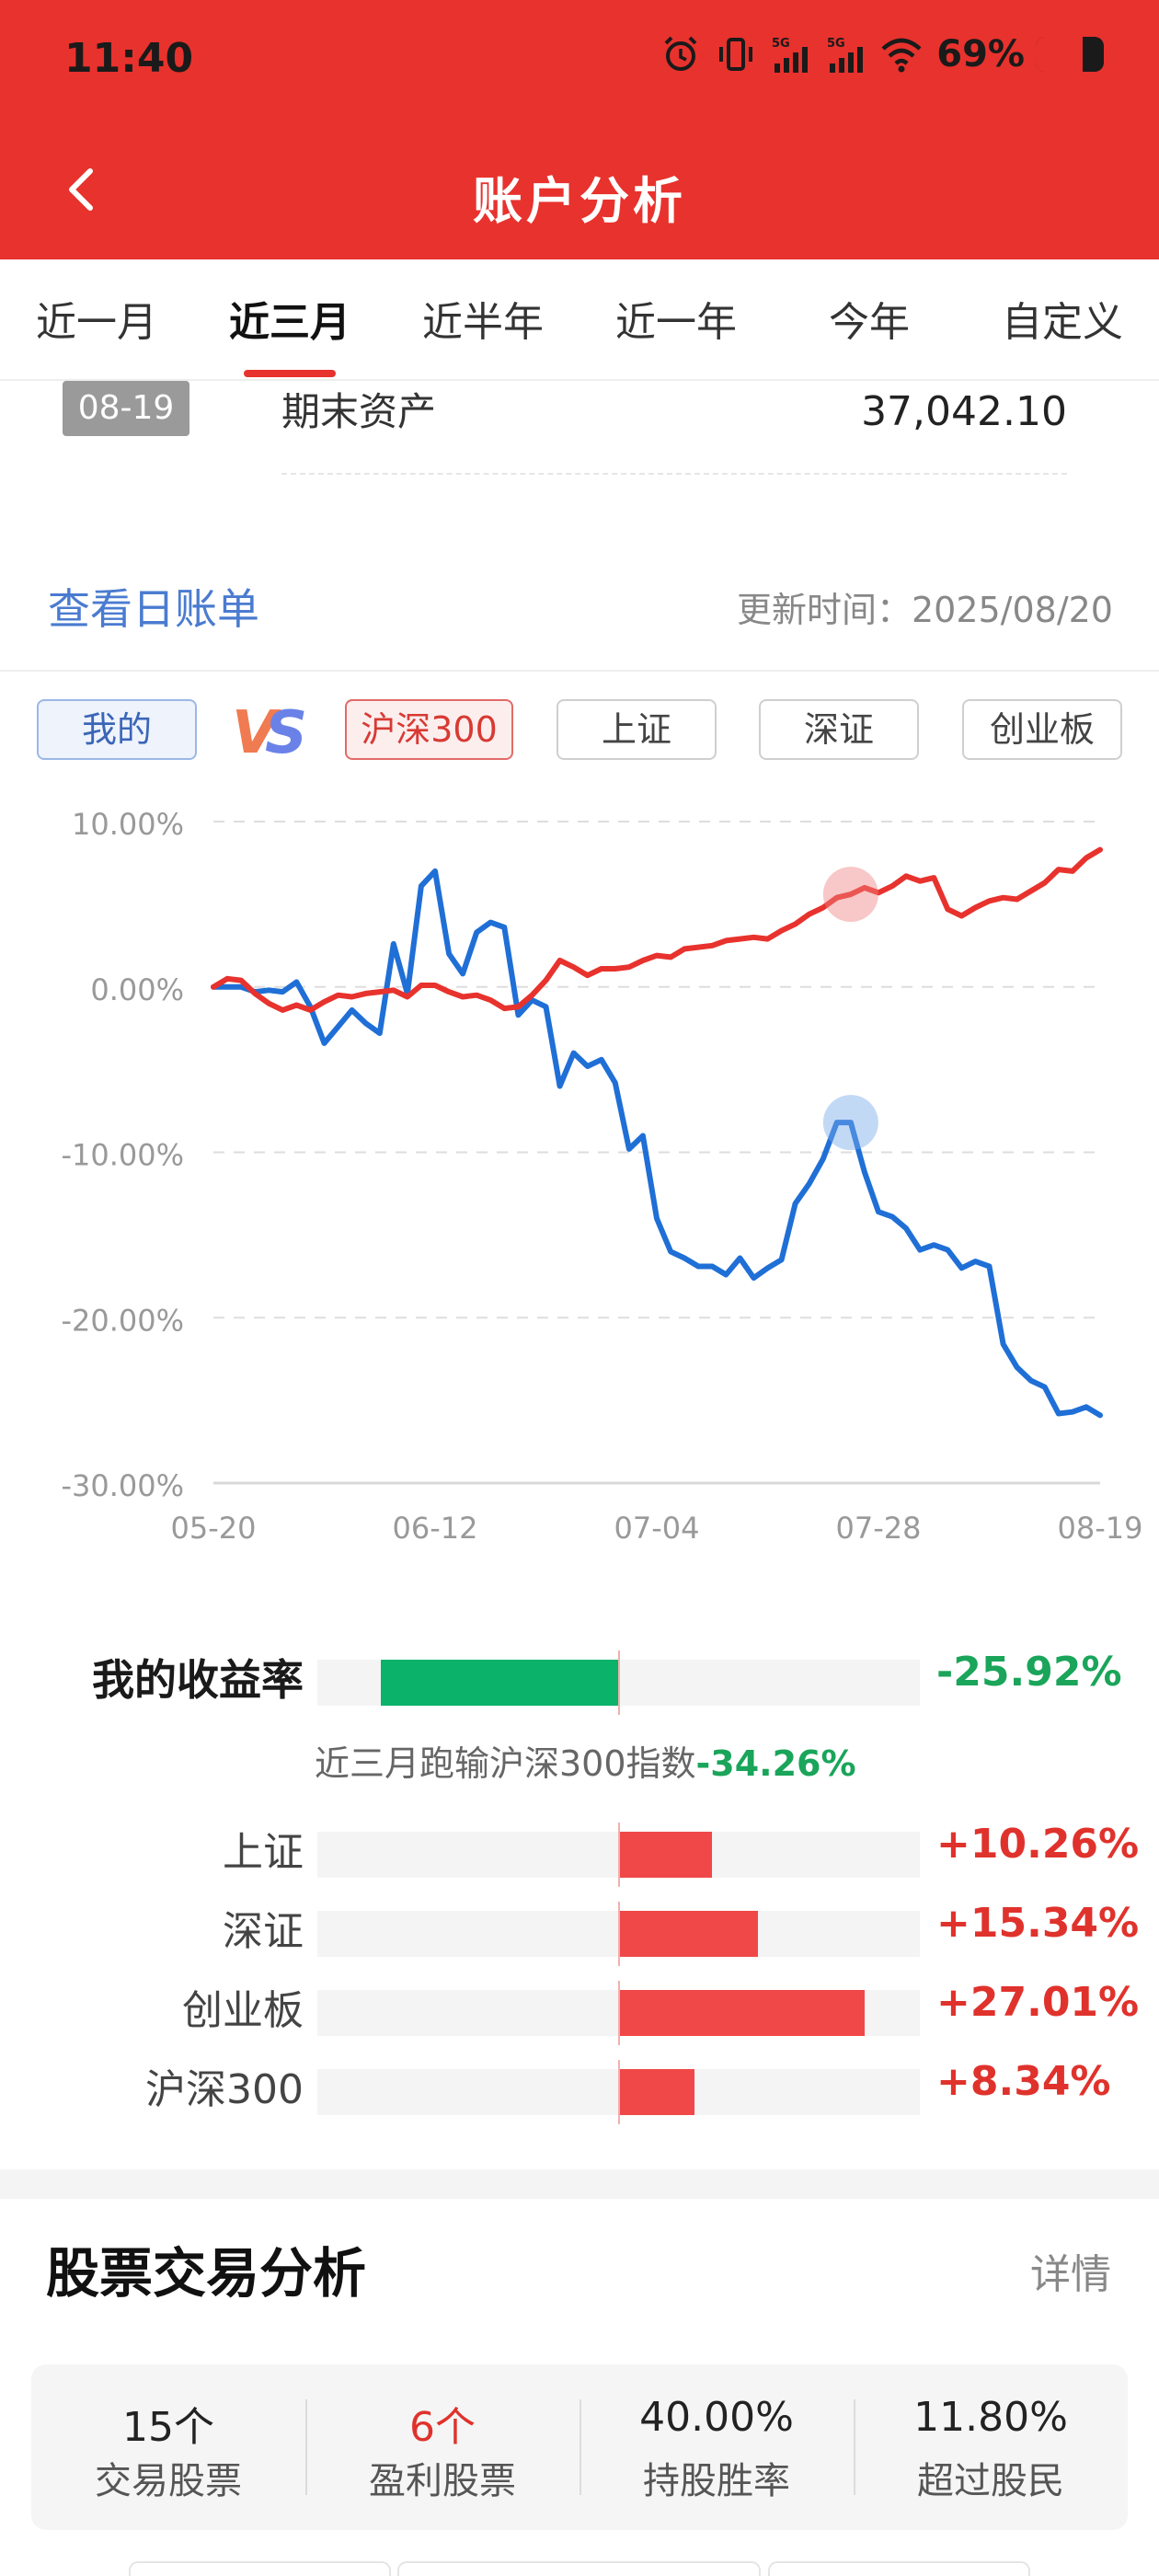 Image resolution: width=1159 pixels, height=2576 pixels. Describe the element at coordinates (263, 1852) in the screenshot. I see `index-label-shanghai: 上证` at that location.